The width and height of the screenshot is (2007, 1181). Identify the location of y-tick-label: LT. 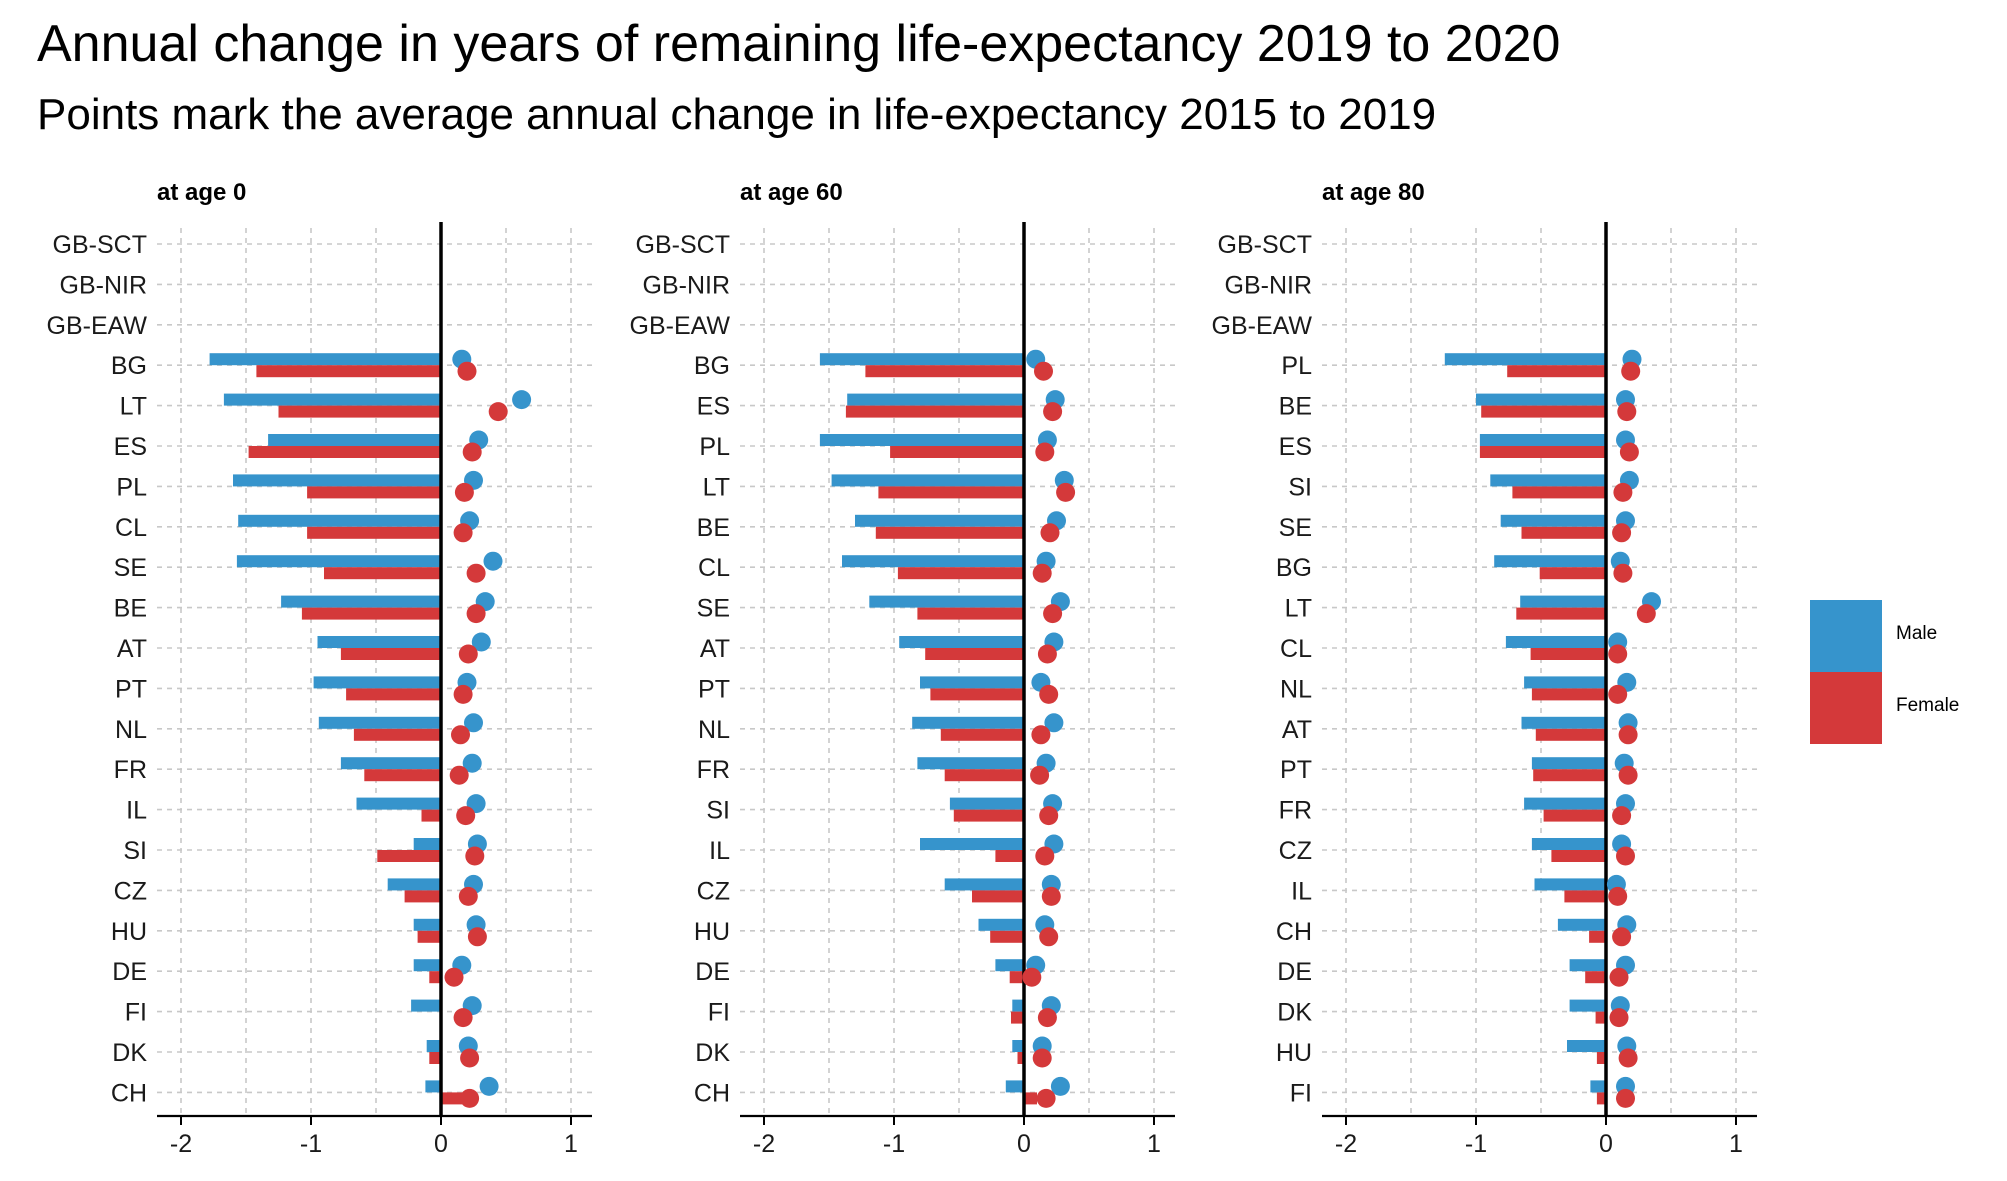
(133, 407).